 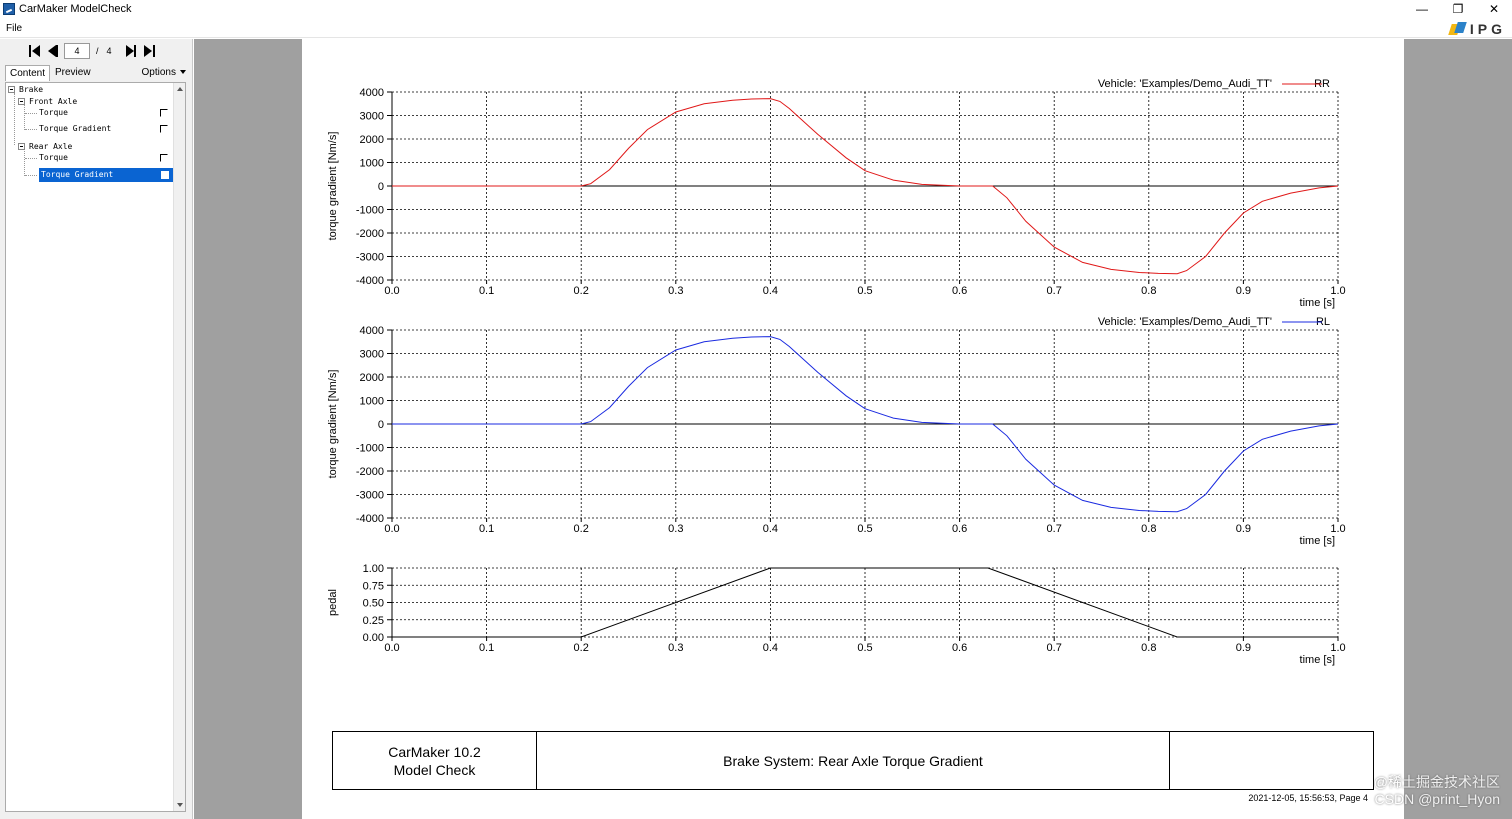 I want to click on tree-item-rear-torque-gradient: Torque Gradient, so click(x=106, y=175).